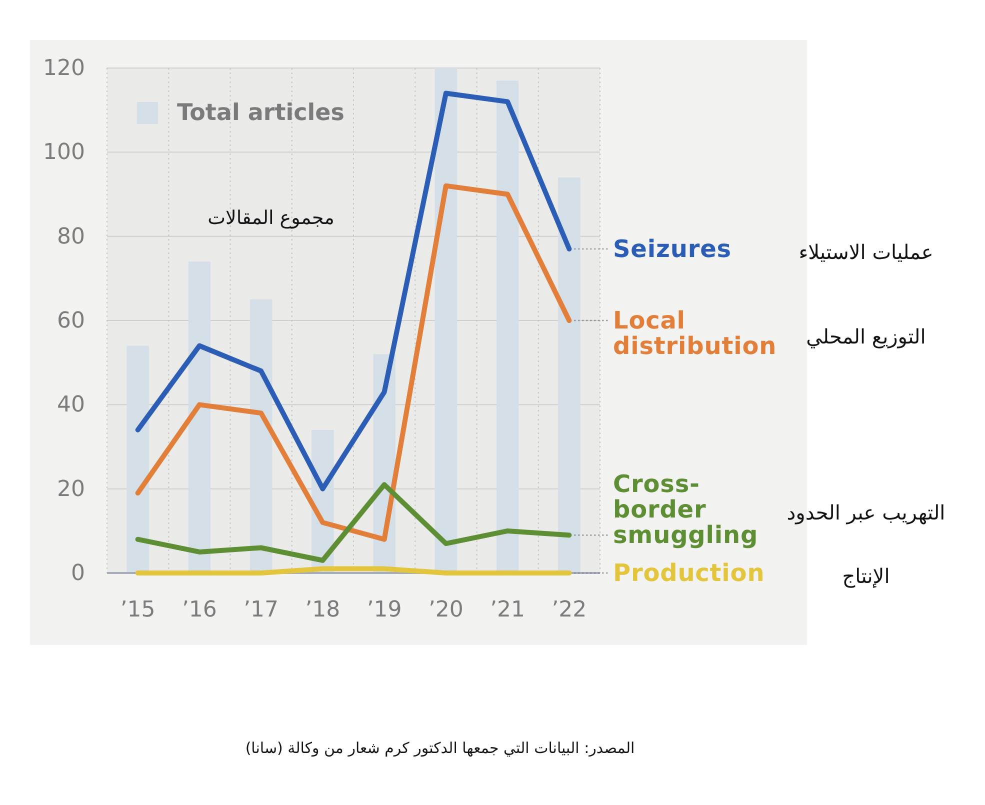 The image size is (985, 805). Describe the element at coordinates (672, 248) in the screenshot. I see `series-label: Seizures` at that location.